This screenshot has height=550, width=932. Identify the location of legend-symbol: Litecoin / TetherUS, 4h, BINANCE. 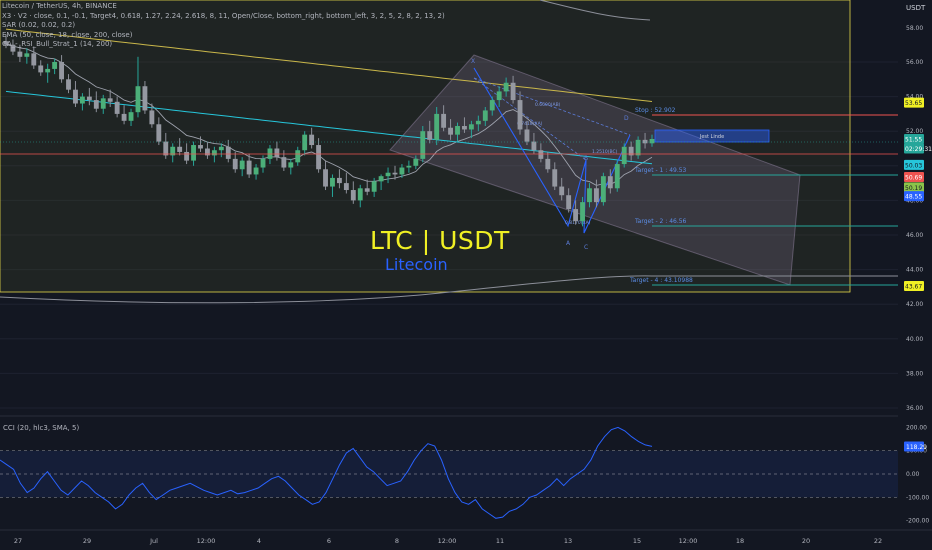
(59, 6).